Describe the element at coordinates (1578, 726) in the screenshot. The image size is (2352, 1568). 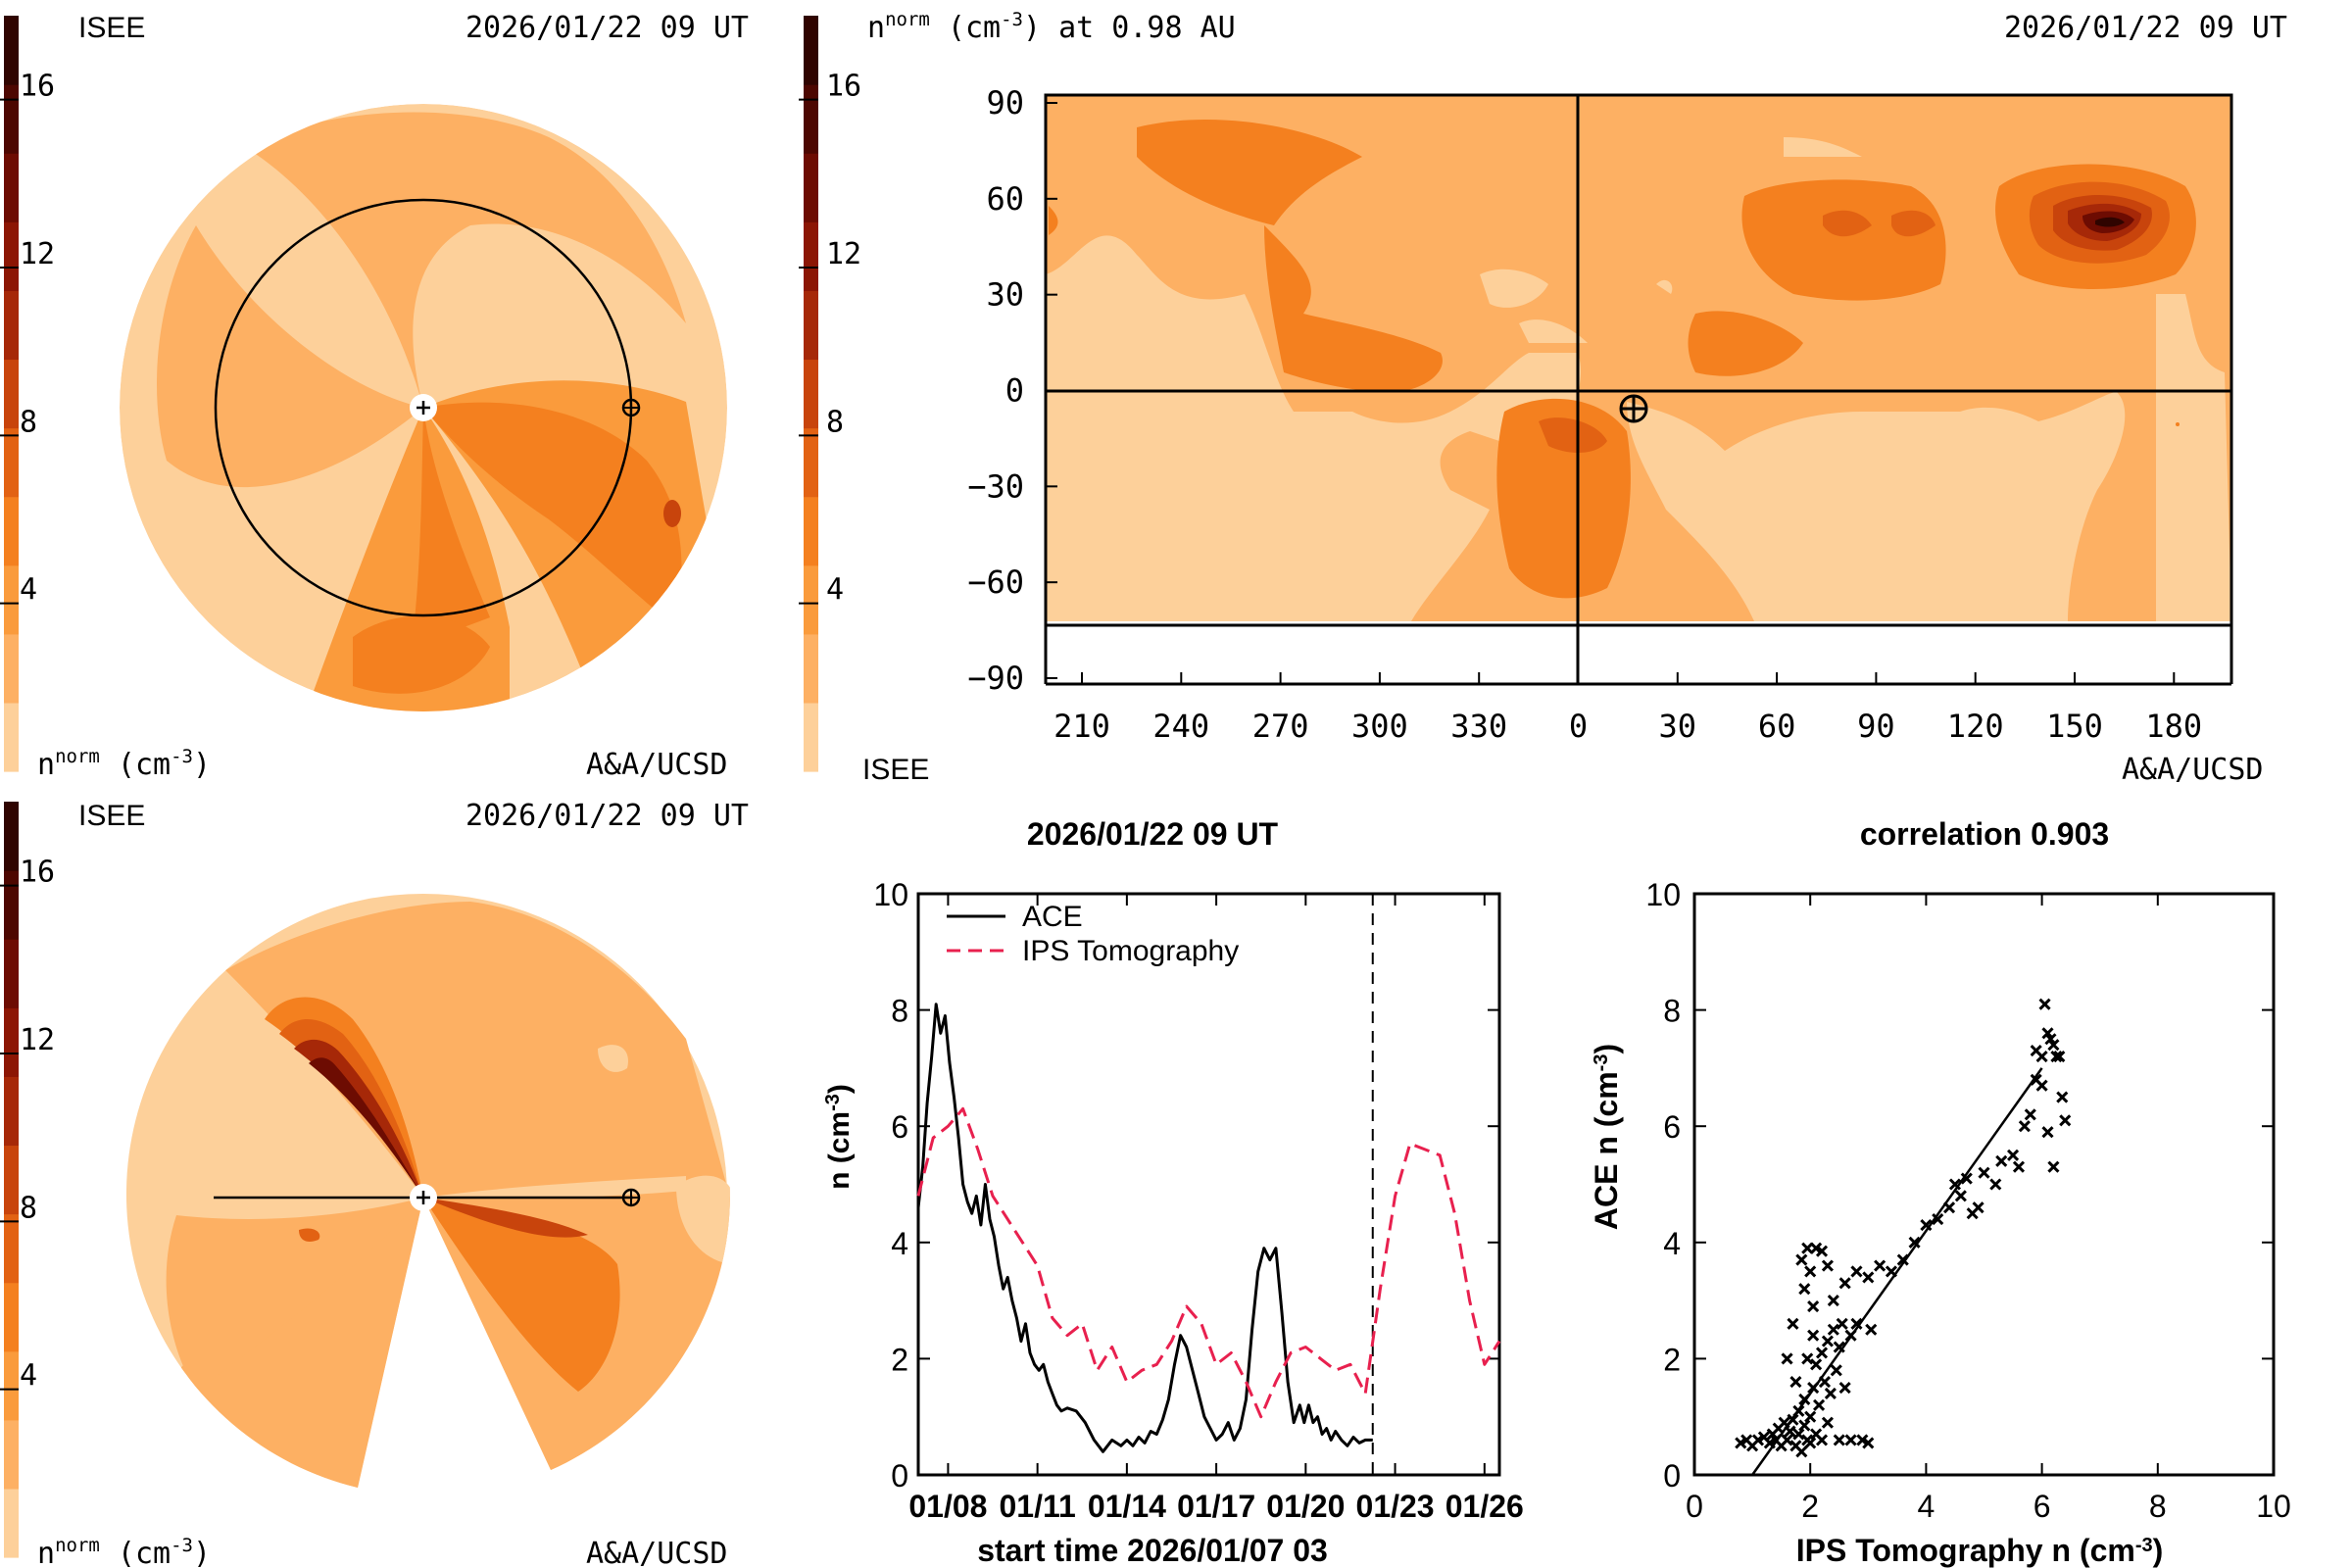
I see `tr-x-tick-label-5: 0` at that location.